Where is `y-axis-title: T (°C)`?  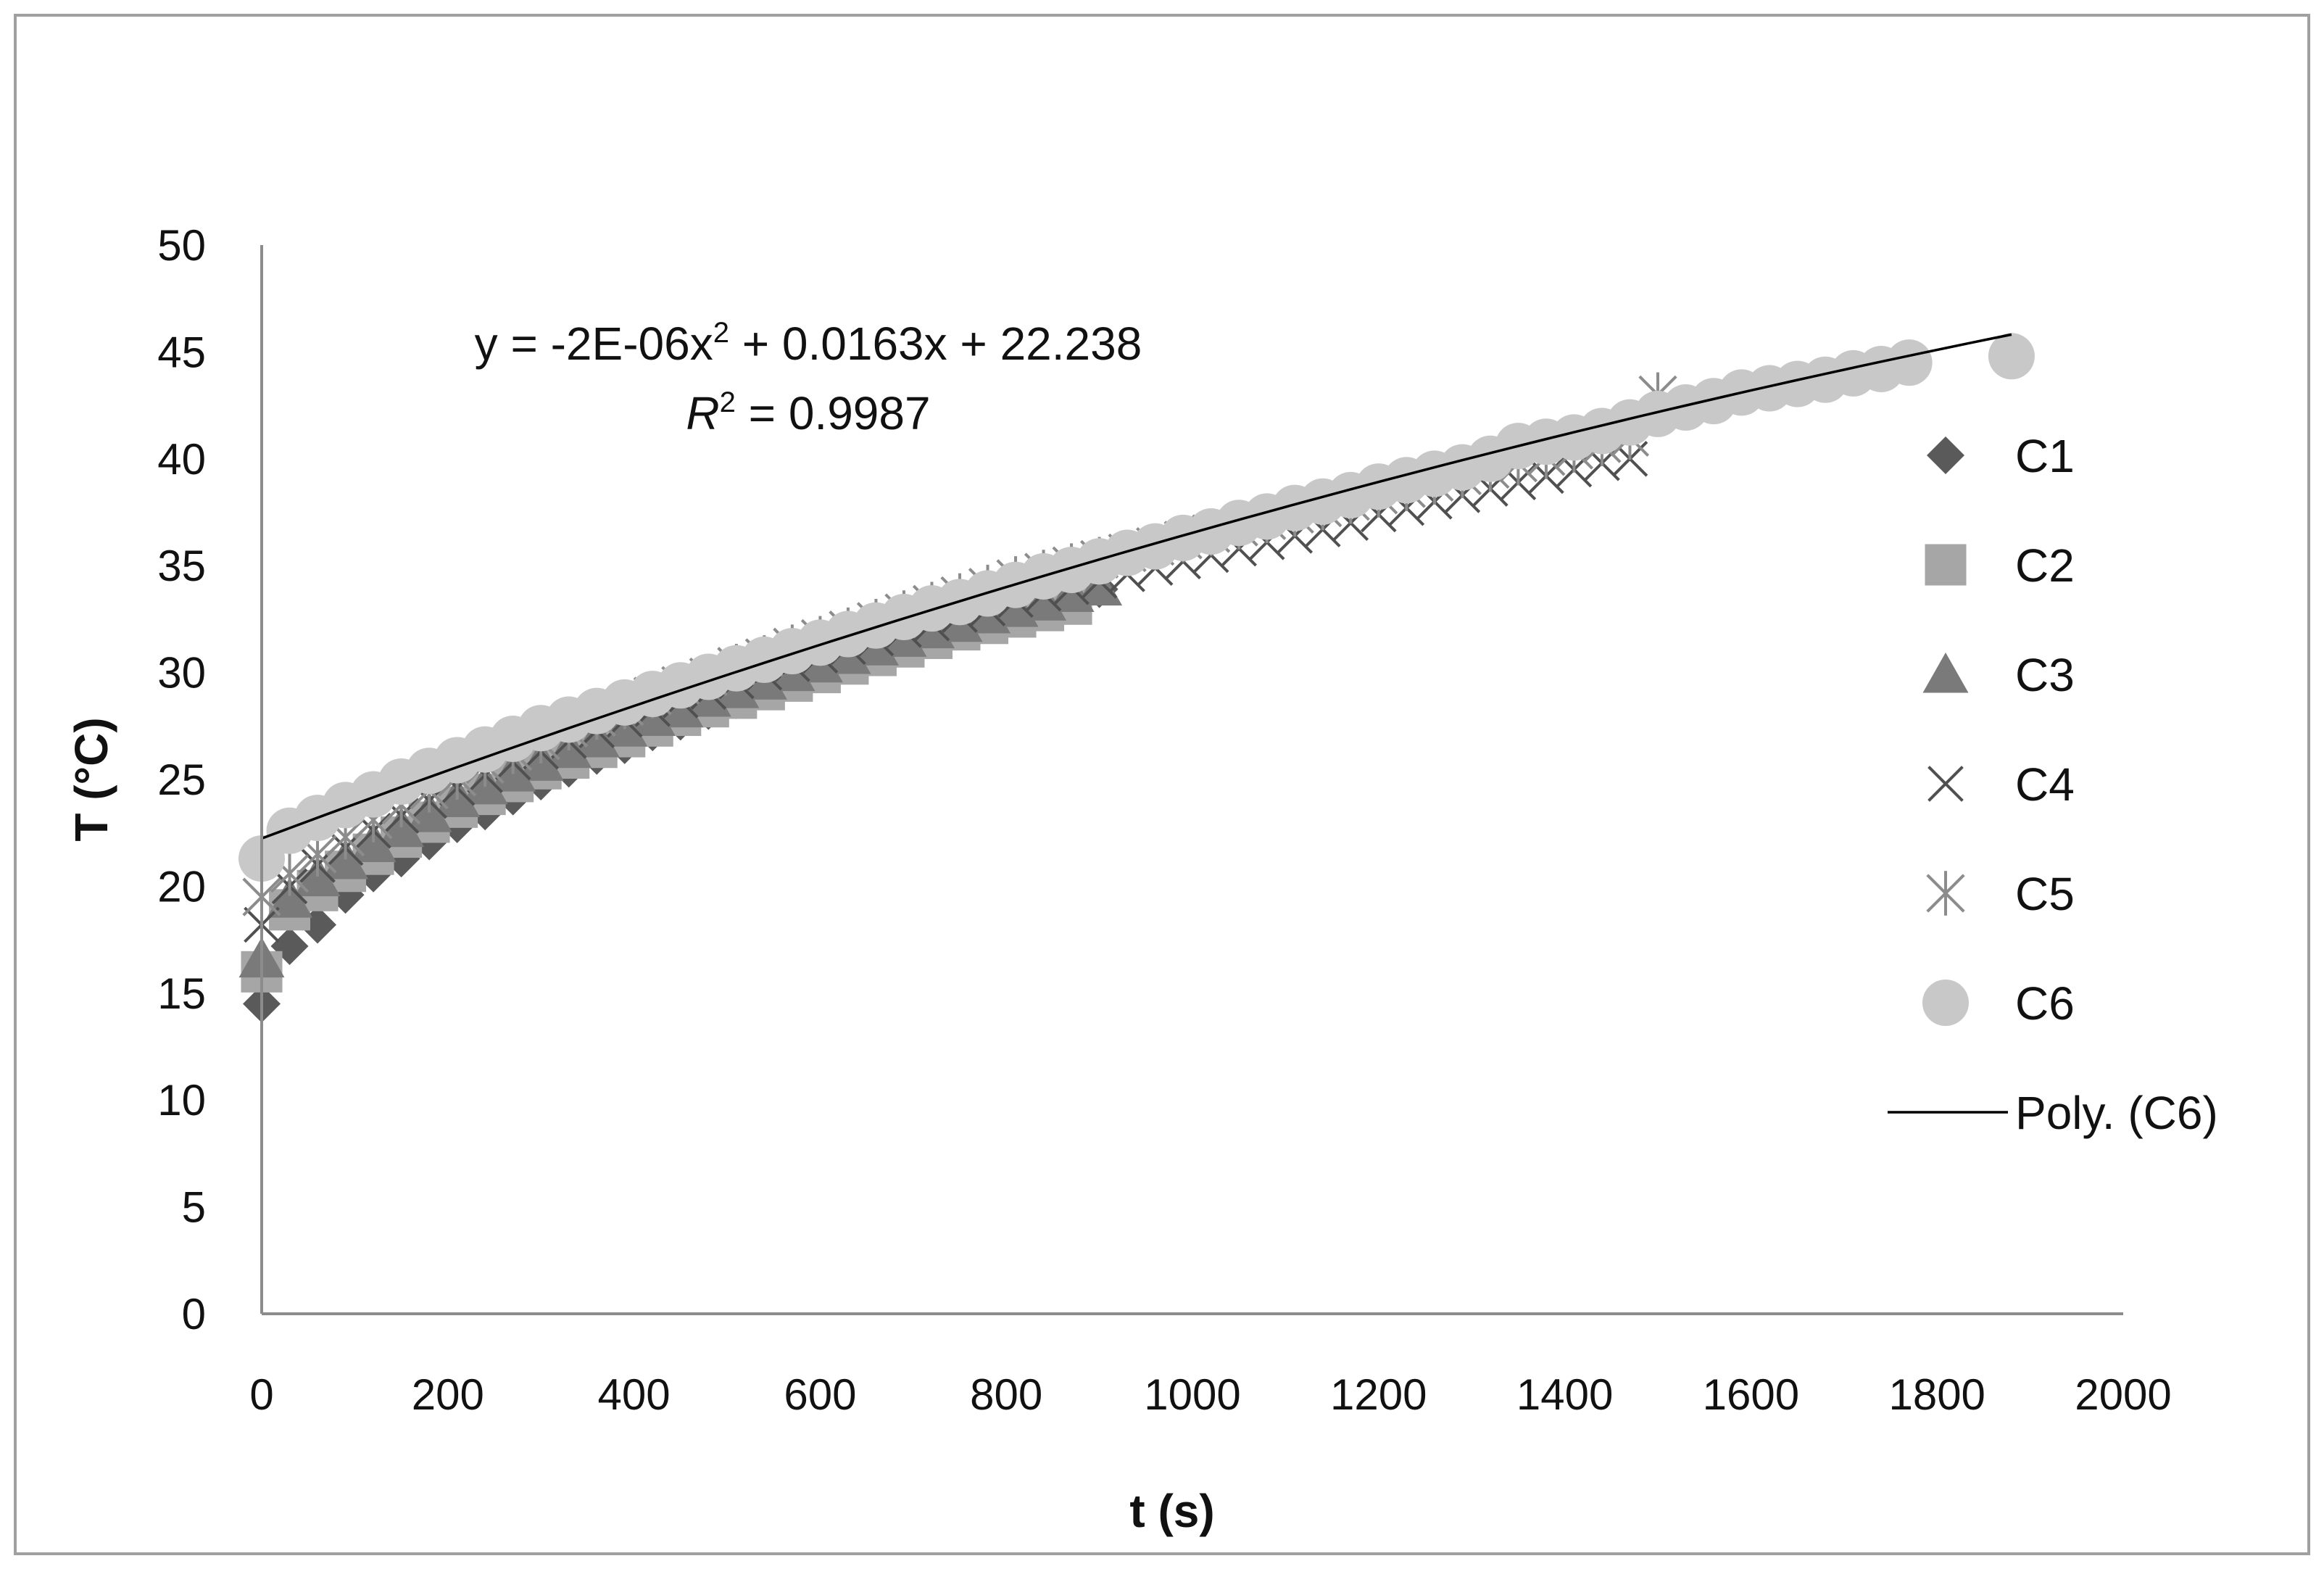
y-axis-title: T (°C) is located at coordinates (91, 779).